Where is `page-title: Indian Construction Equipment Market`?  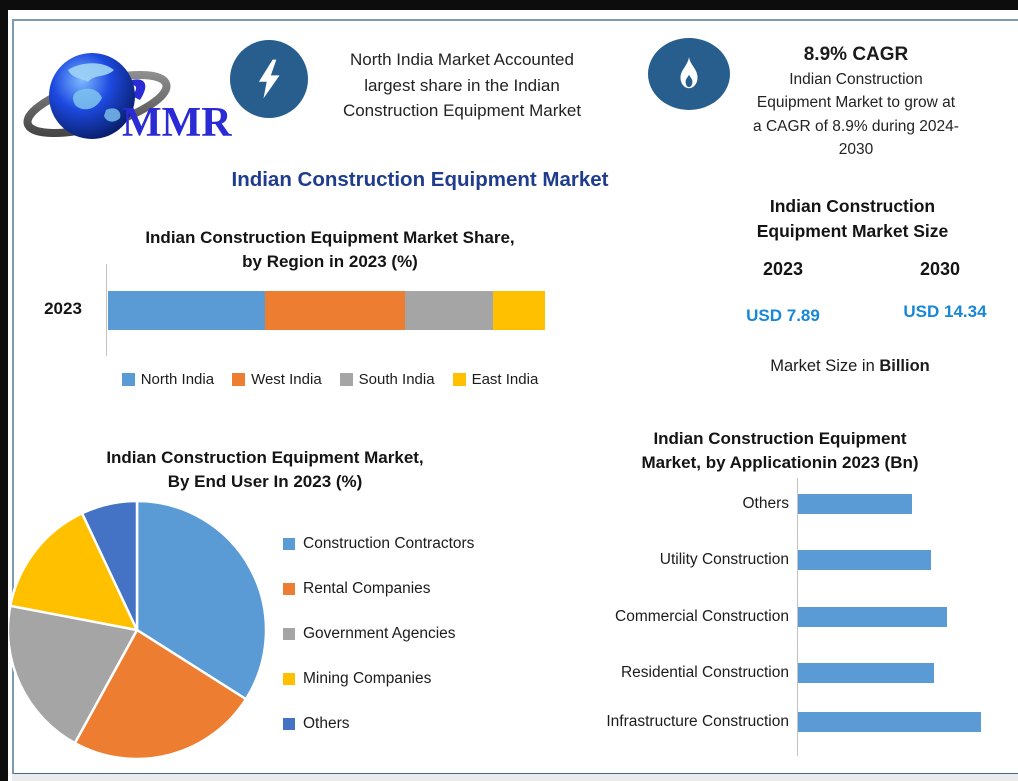 page-title: Indian Construction Equipment Market is located at coordinates (420, 179).